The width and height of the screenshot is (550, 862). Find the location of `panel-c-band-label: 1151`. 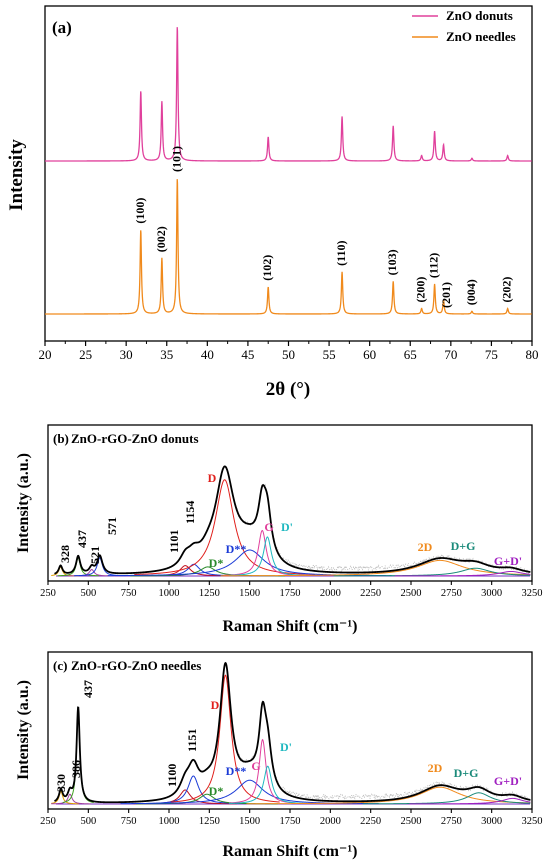

panel-c-band-label: 1151 is located at coordinates (192, 740).